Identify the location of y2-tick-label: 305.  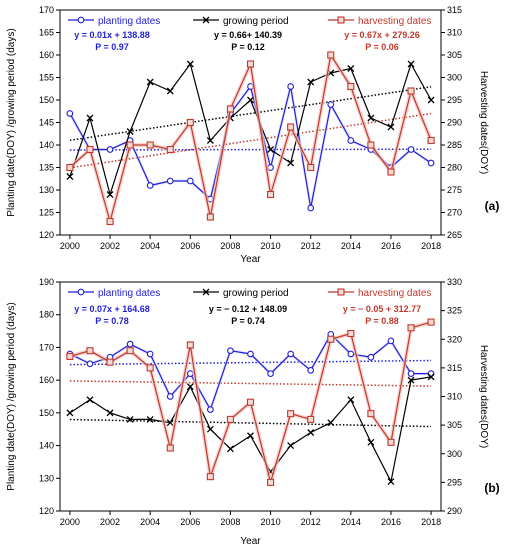
(454, 425).